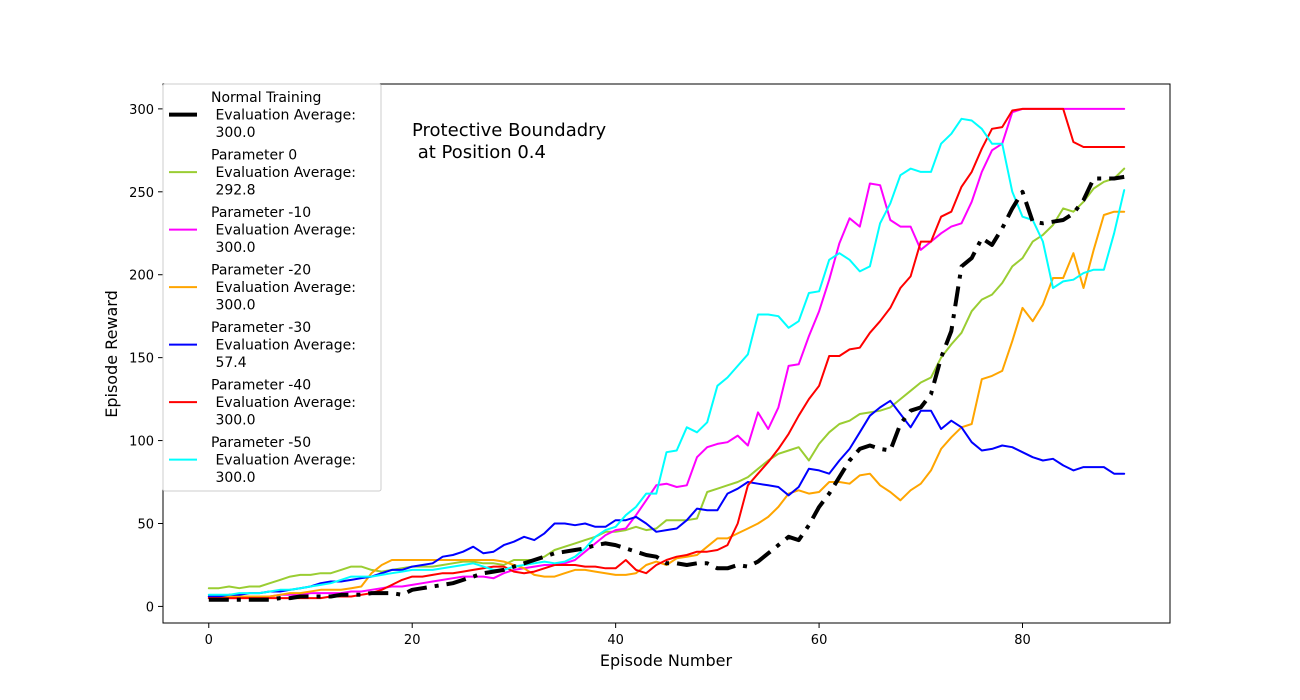 This screenshot has width=1300, height=700. Describe the element at coordinates (209, 640) in the screenshot. I see `x-tick-label: 0` at that location.